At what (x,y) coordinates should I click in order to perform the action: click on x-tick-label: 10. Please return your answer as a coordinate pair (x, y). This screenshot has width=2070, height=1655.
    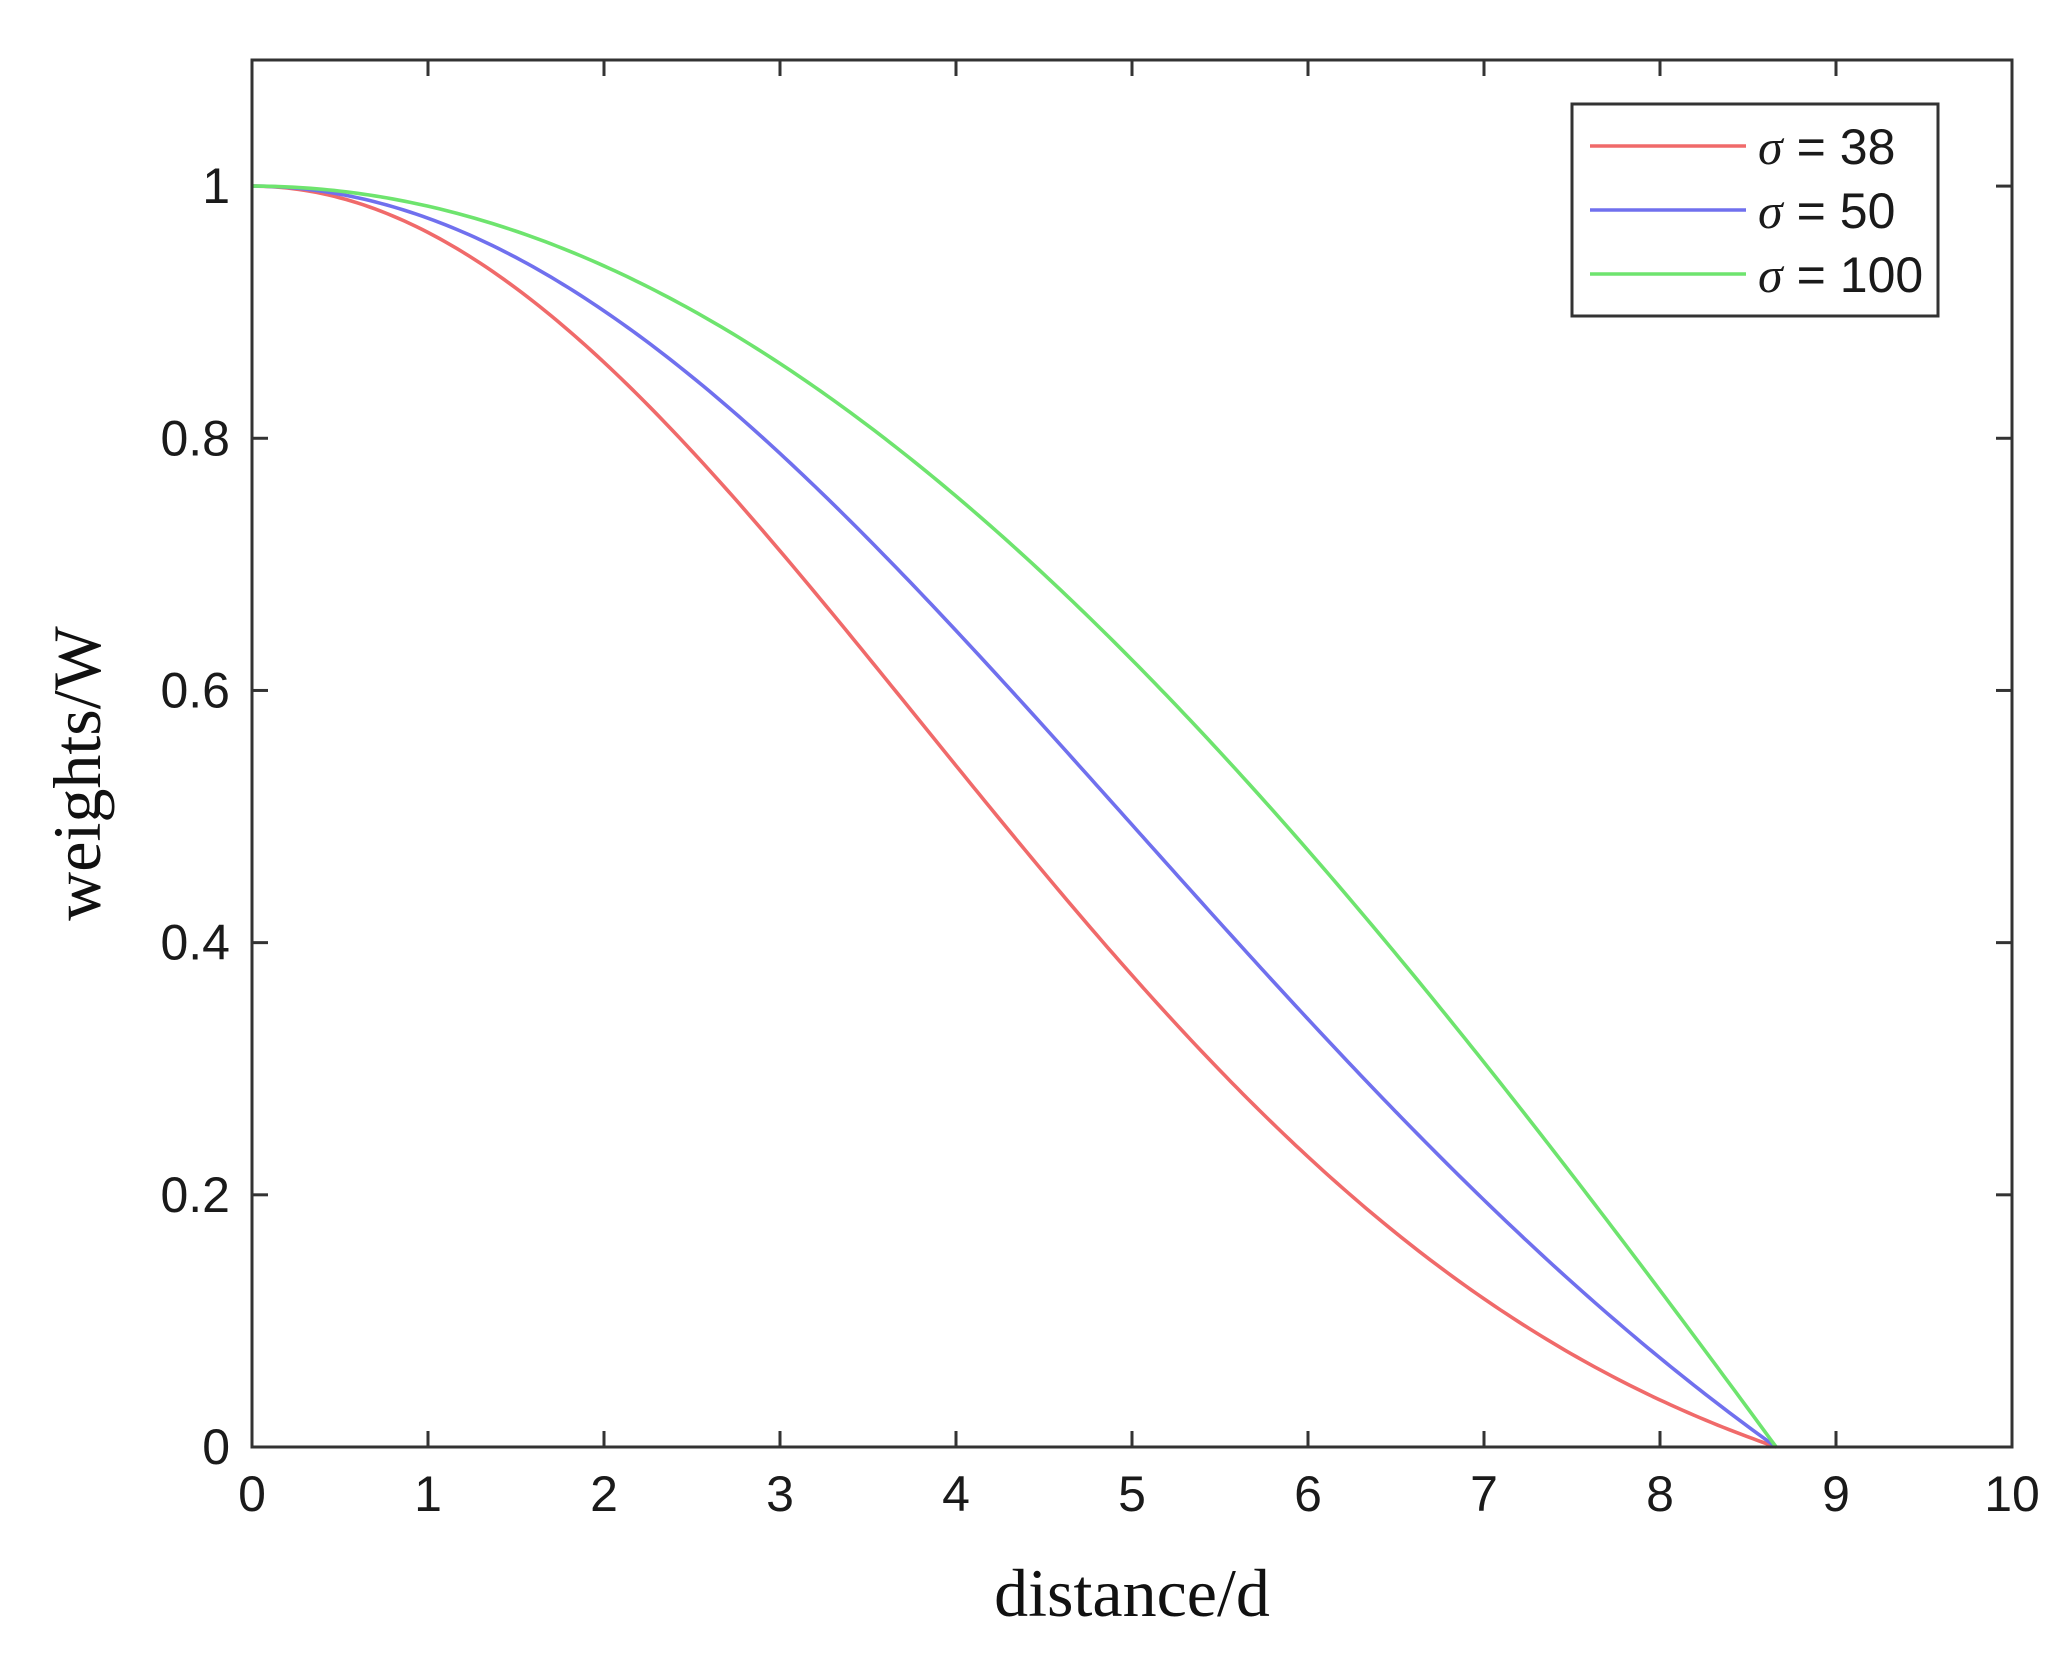
    Looking at the image, I should click on (2012, 1494).